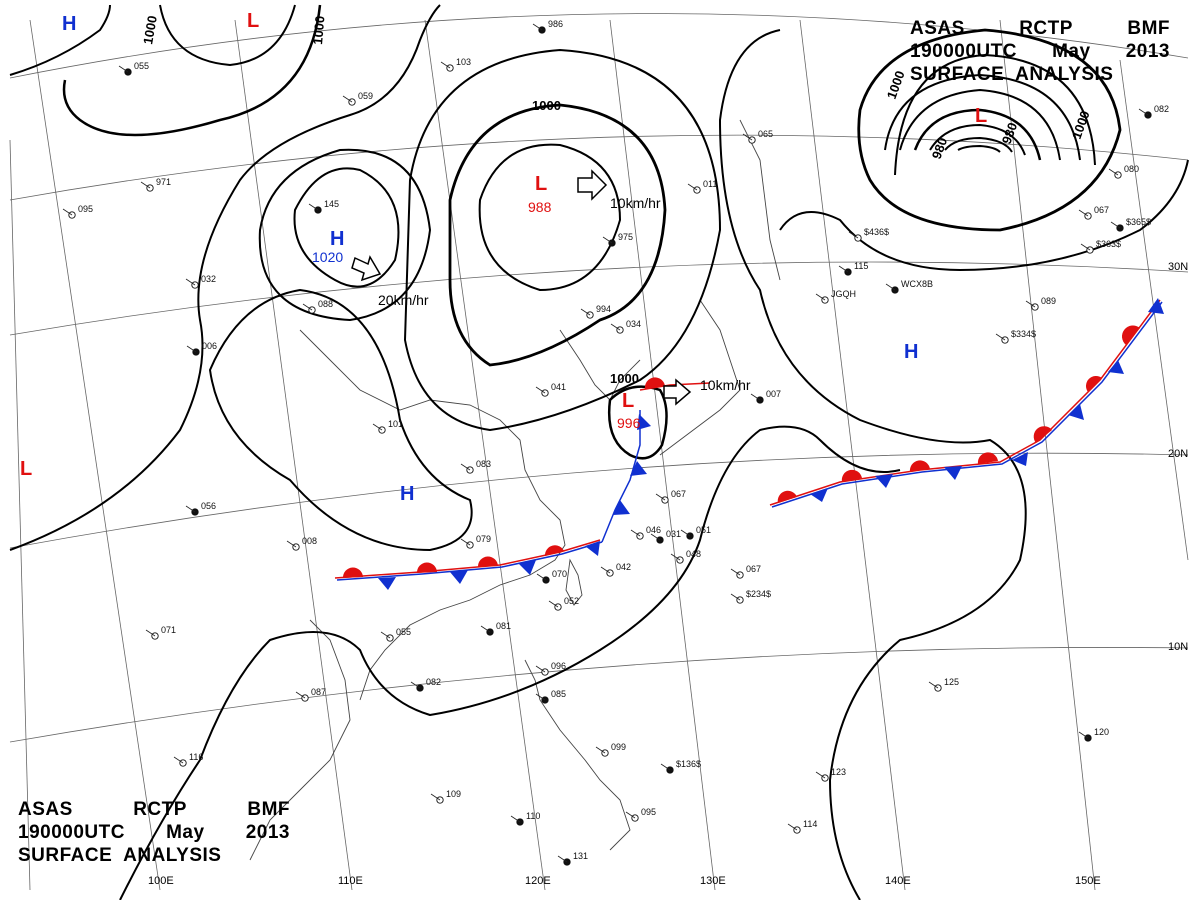  I want to click on latitude-label: 20N, so click(1178, 454).